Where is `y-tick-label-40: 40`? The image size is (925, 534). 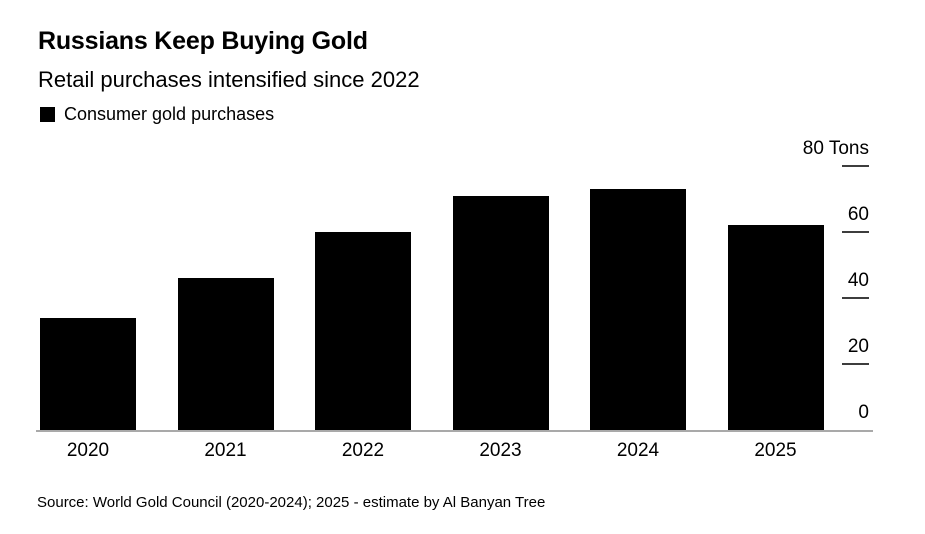 y-tick-label-40: 40 is located at coordinates (858, 280).